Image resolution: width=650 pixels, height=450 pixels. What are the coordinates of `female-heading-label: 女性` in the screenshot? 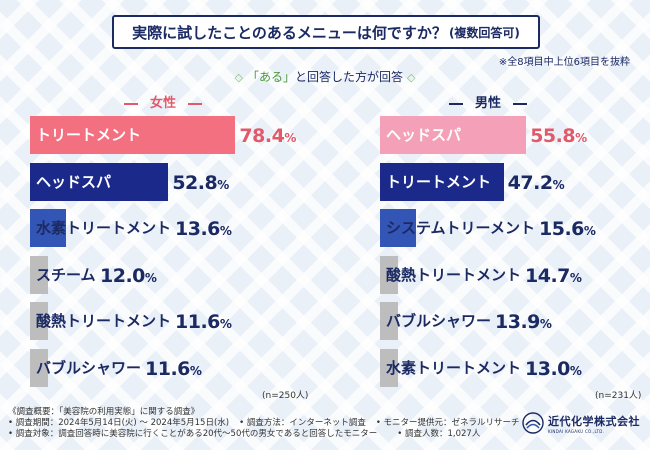 It's located at (162, 103).